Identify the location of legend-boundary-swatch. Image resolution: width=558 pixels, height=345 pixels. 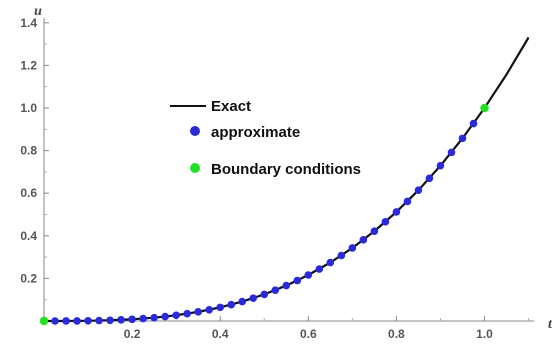
(195, 168).